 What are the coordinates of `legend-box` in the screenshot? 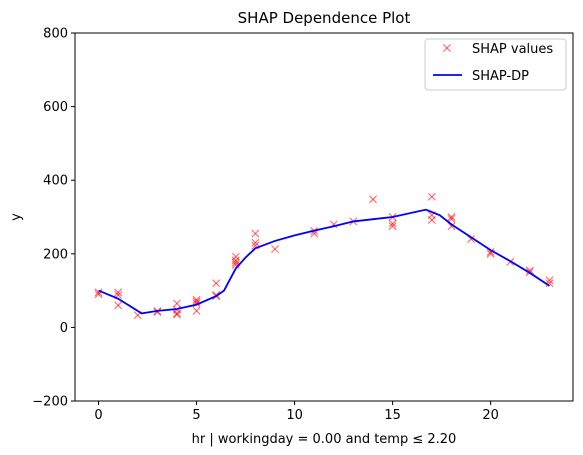 It's located at (495, 64).